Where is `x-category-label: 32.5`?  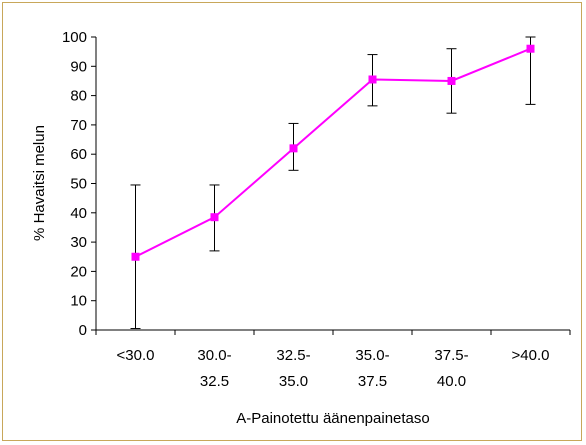
x-category-label: 32.5 is located at coordinates (214, 381).